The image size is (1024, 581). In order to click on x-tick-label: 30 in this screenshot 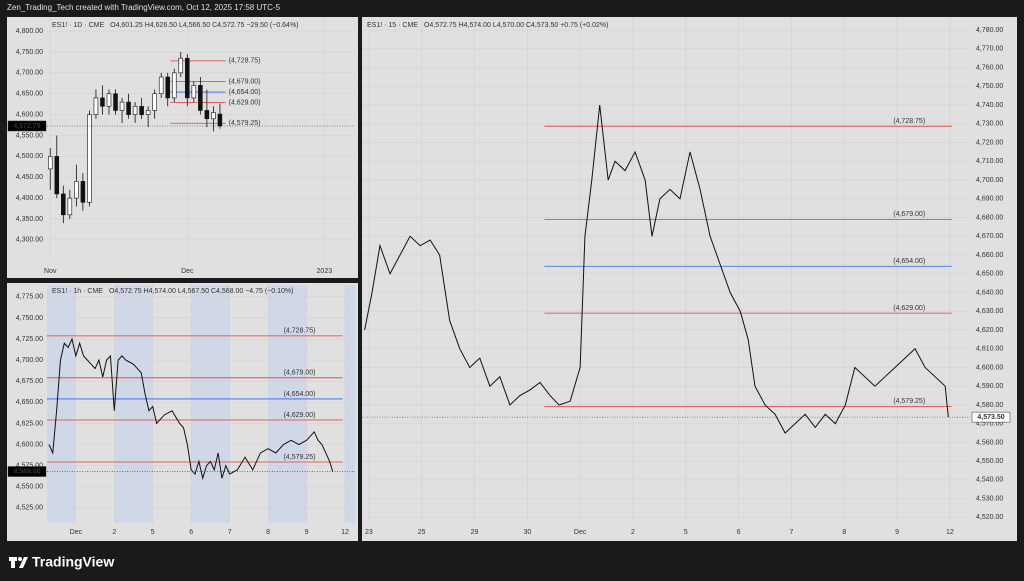, I will do `click(527, 532)`.